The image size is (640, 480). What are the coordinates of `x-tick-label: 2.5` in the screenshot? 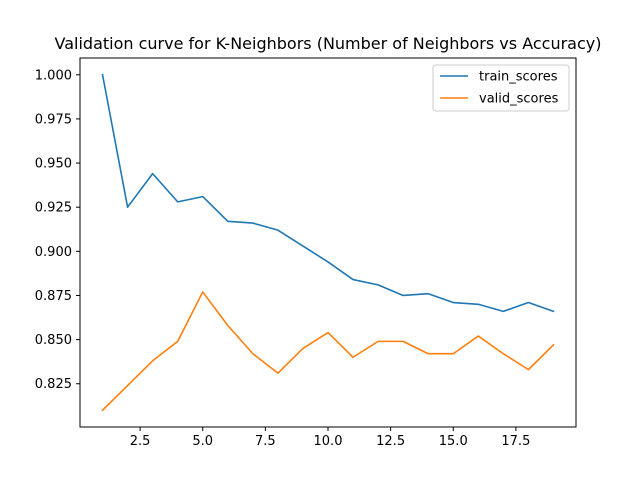 It's located at (140, 441).